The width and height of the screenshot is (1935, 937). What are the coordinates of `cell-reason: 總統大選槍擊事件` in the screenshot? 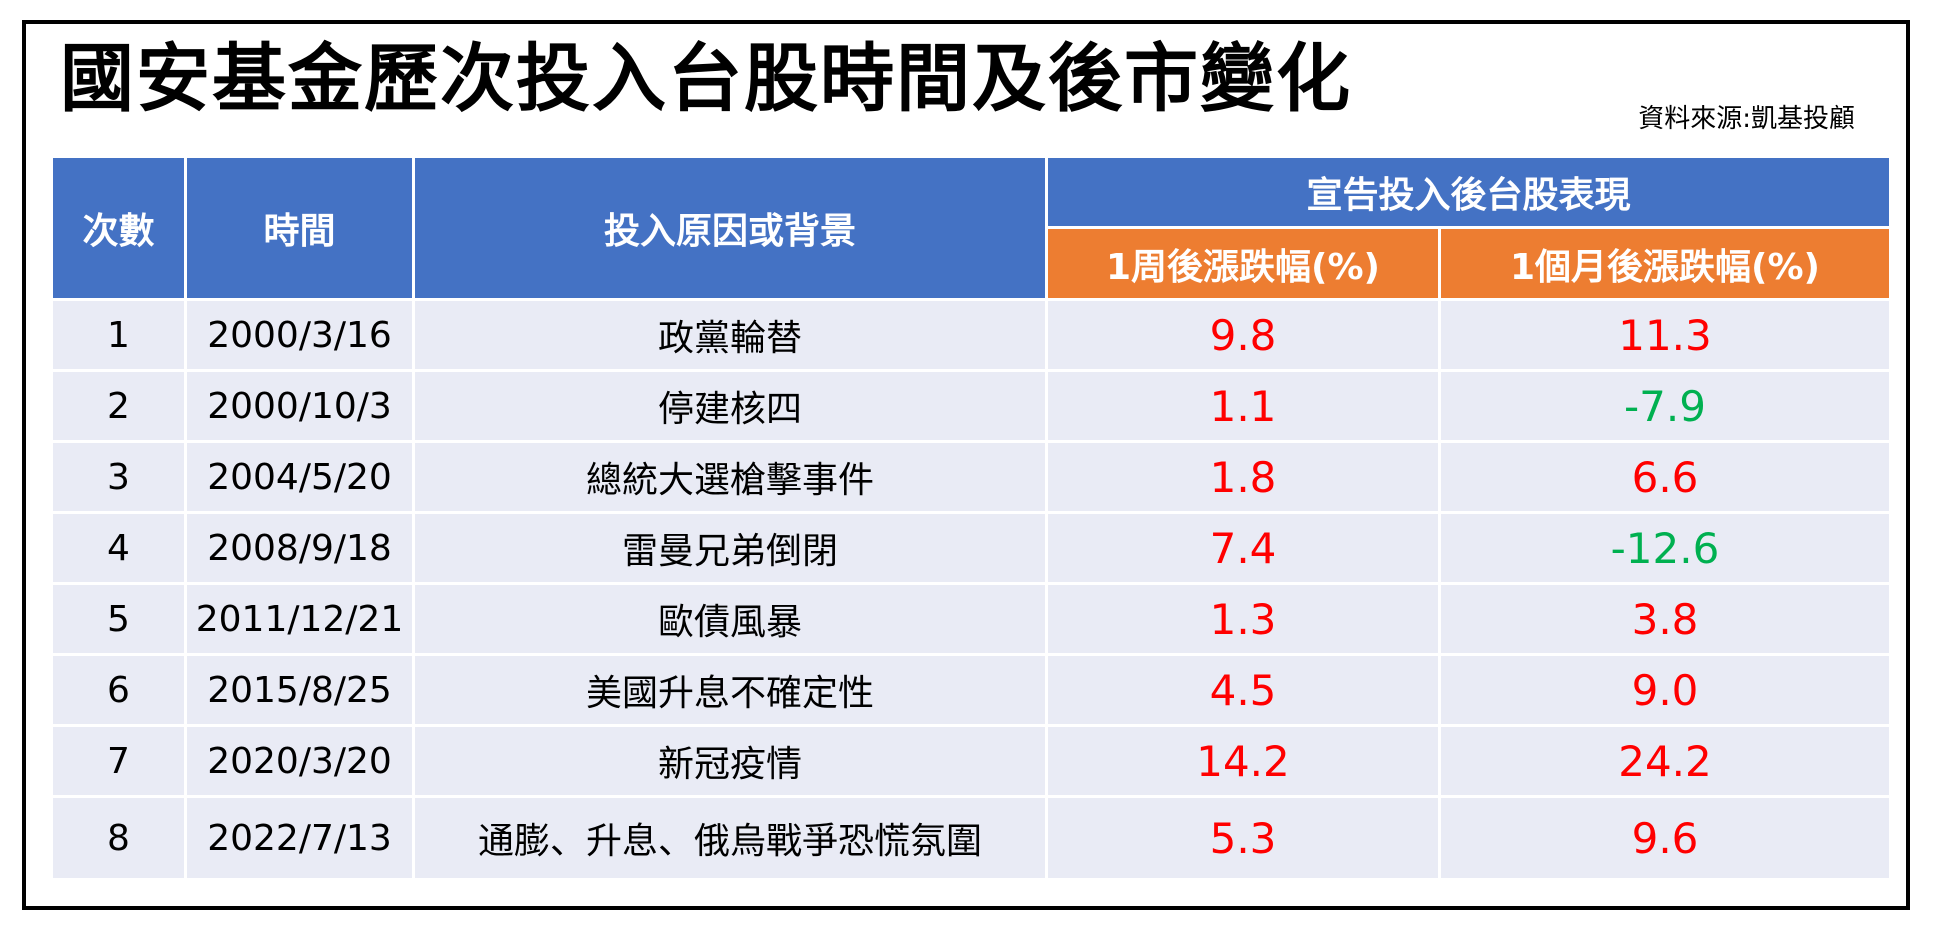 It's located at (730, 477).